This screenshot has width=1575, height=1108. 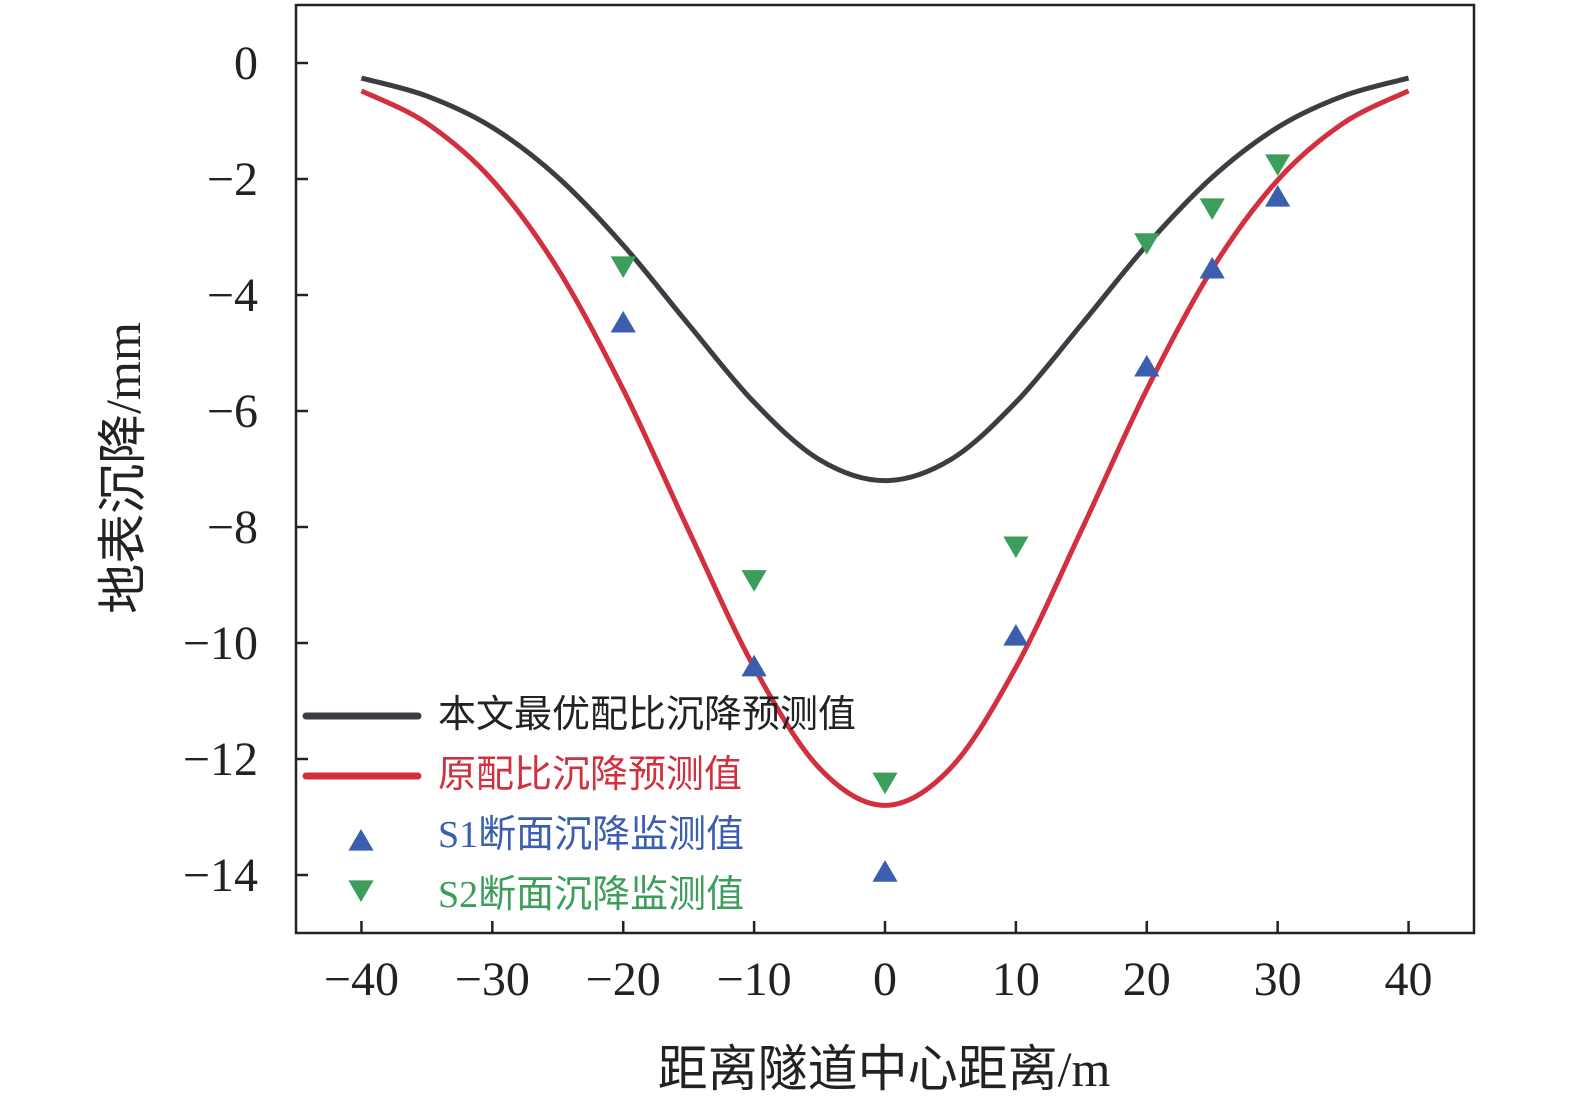 I want to click on y-tick-label: −2, so click(x=232, y=179).